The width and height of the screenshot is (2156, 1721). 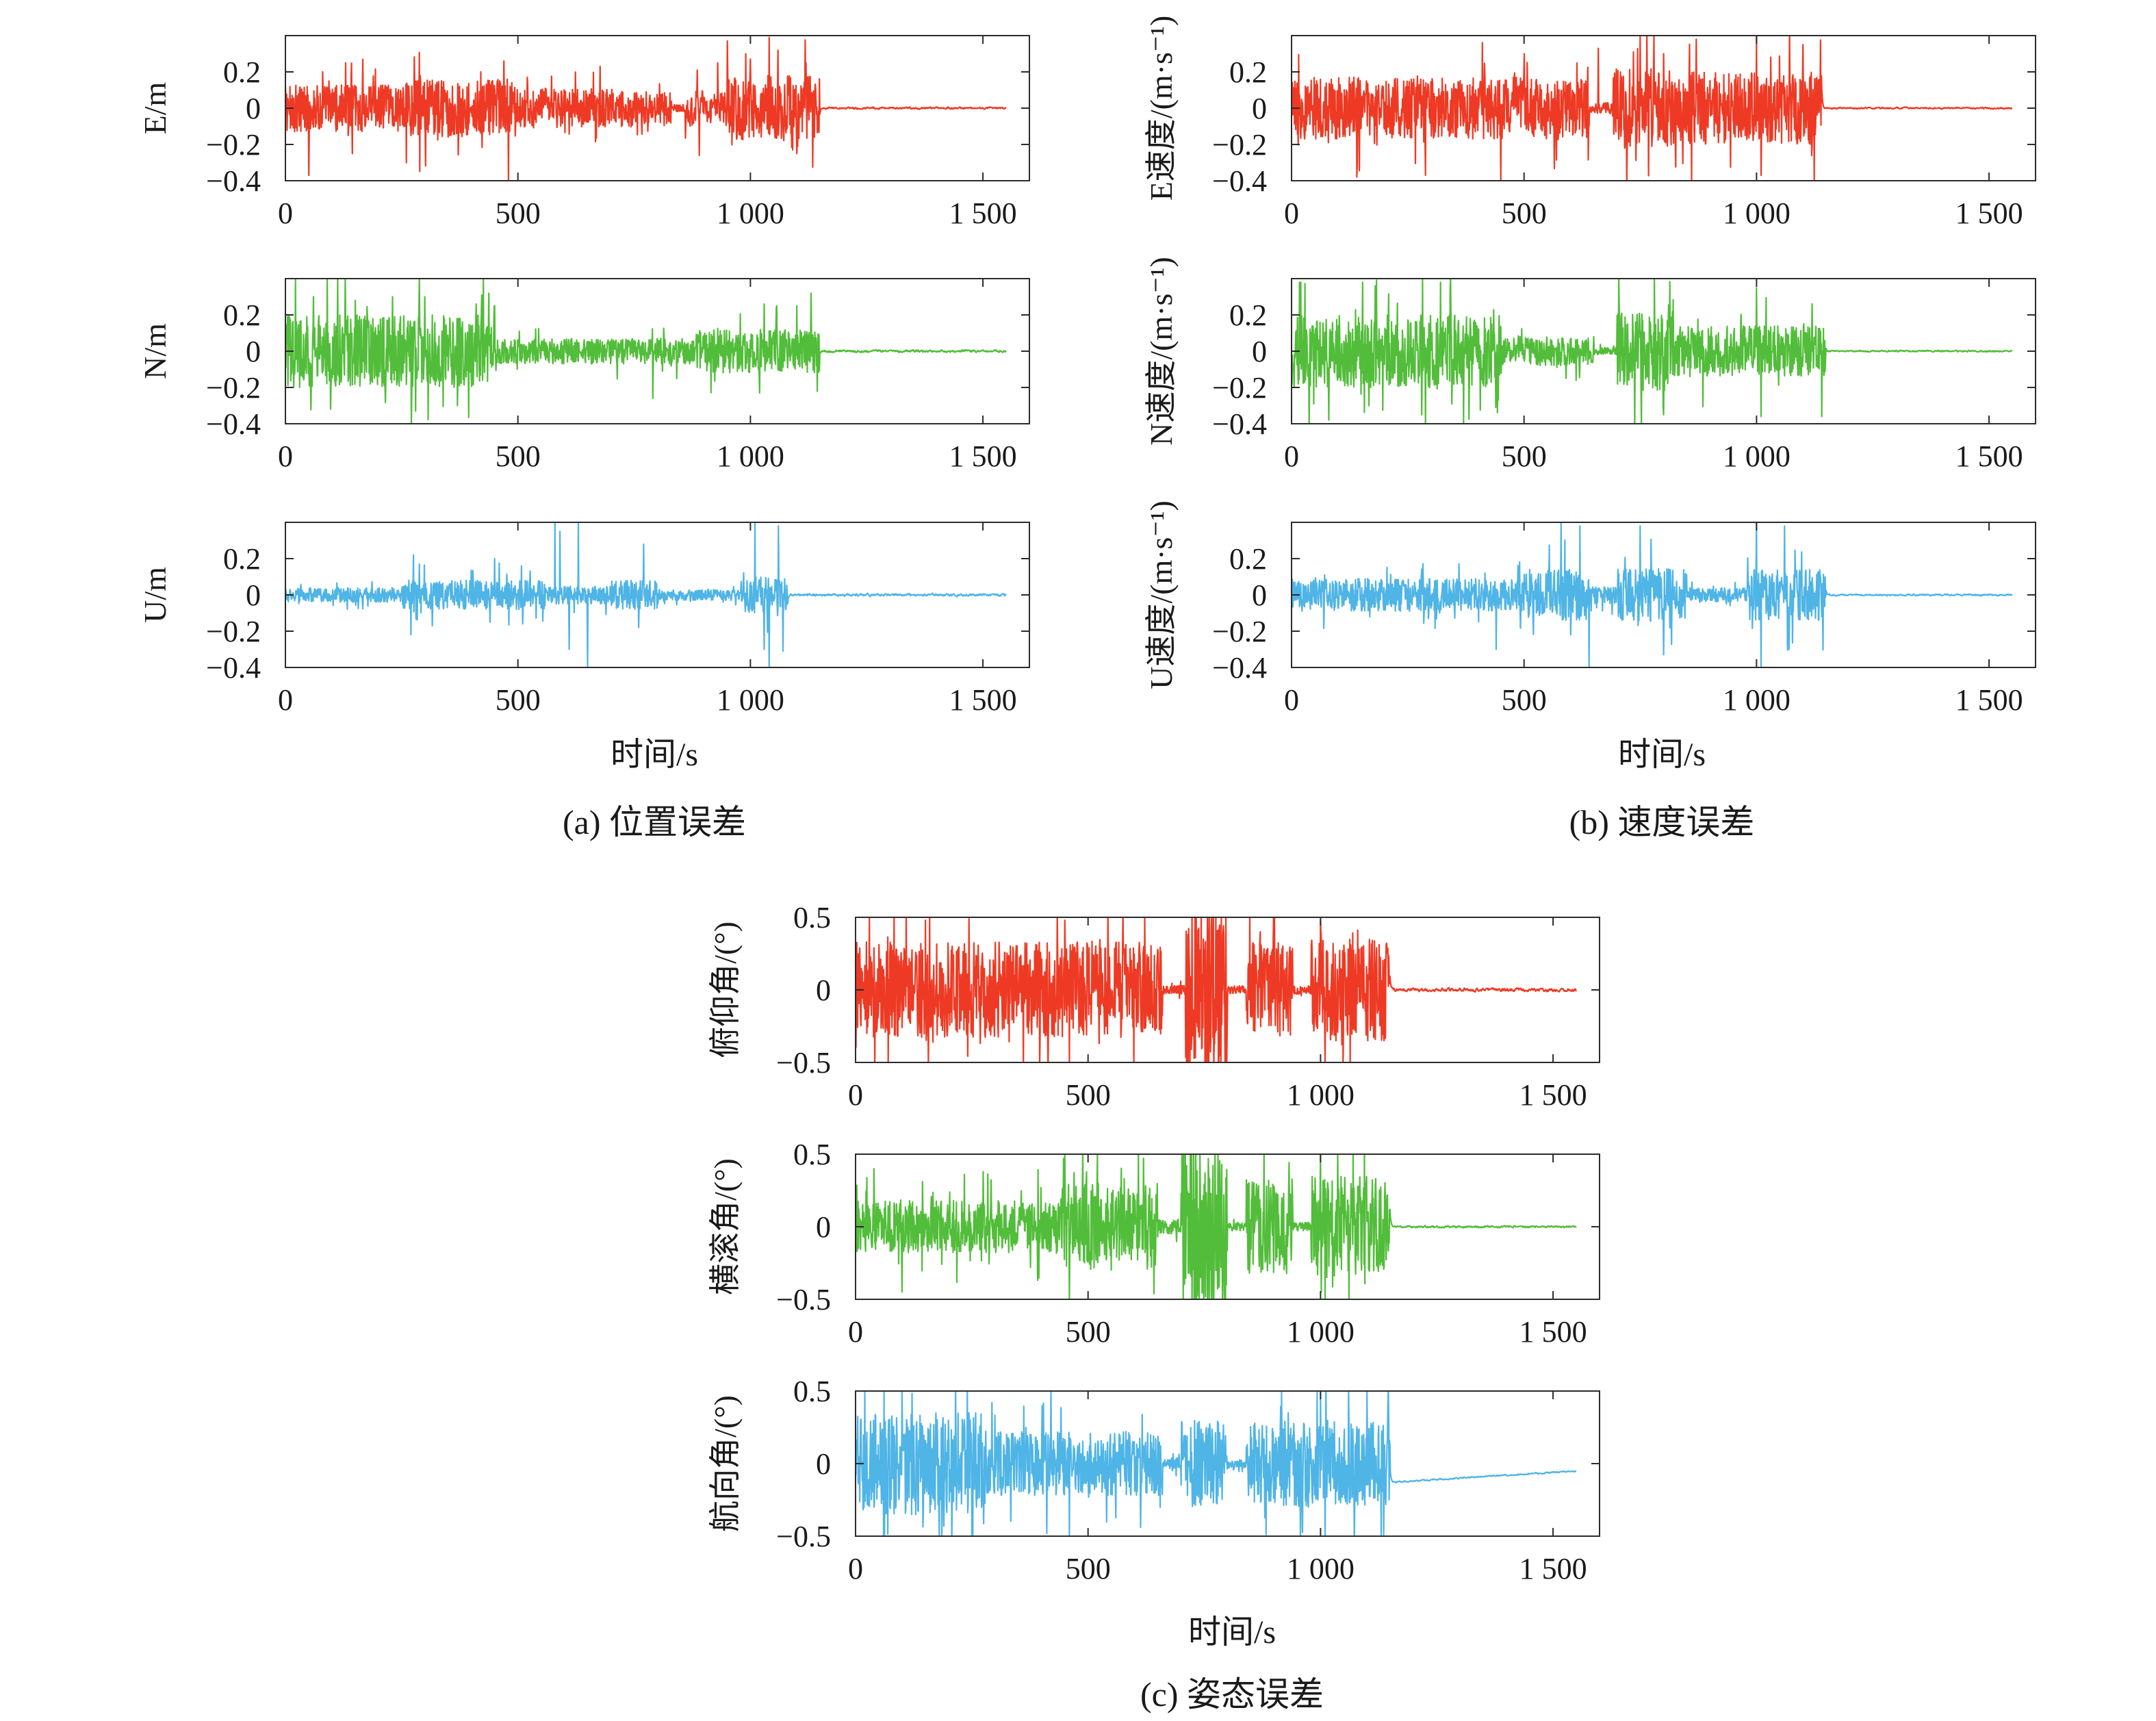 I want to click on x-tick-label-pos-n-3: 1 500, so click(x=983, y=456).